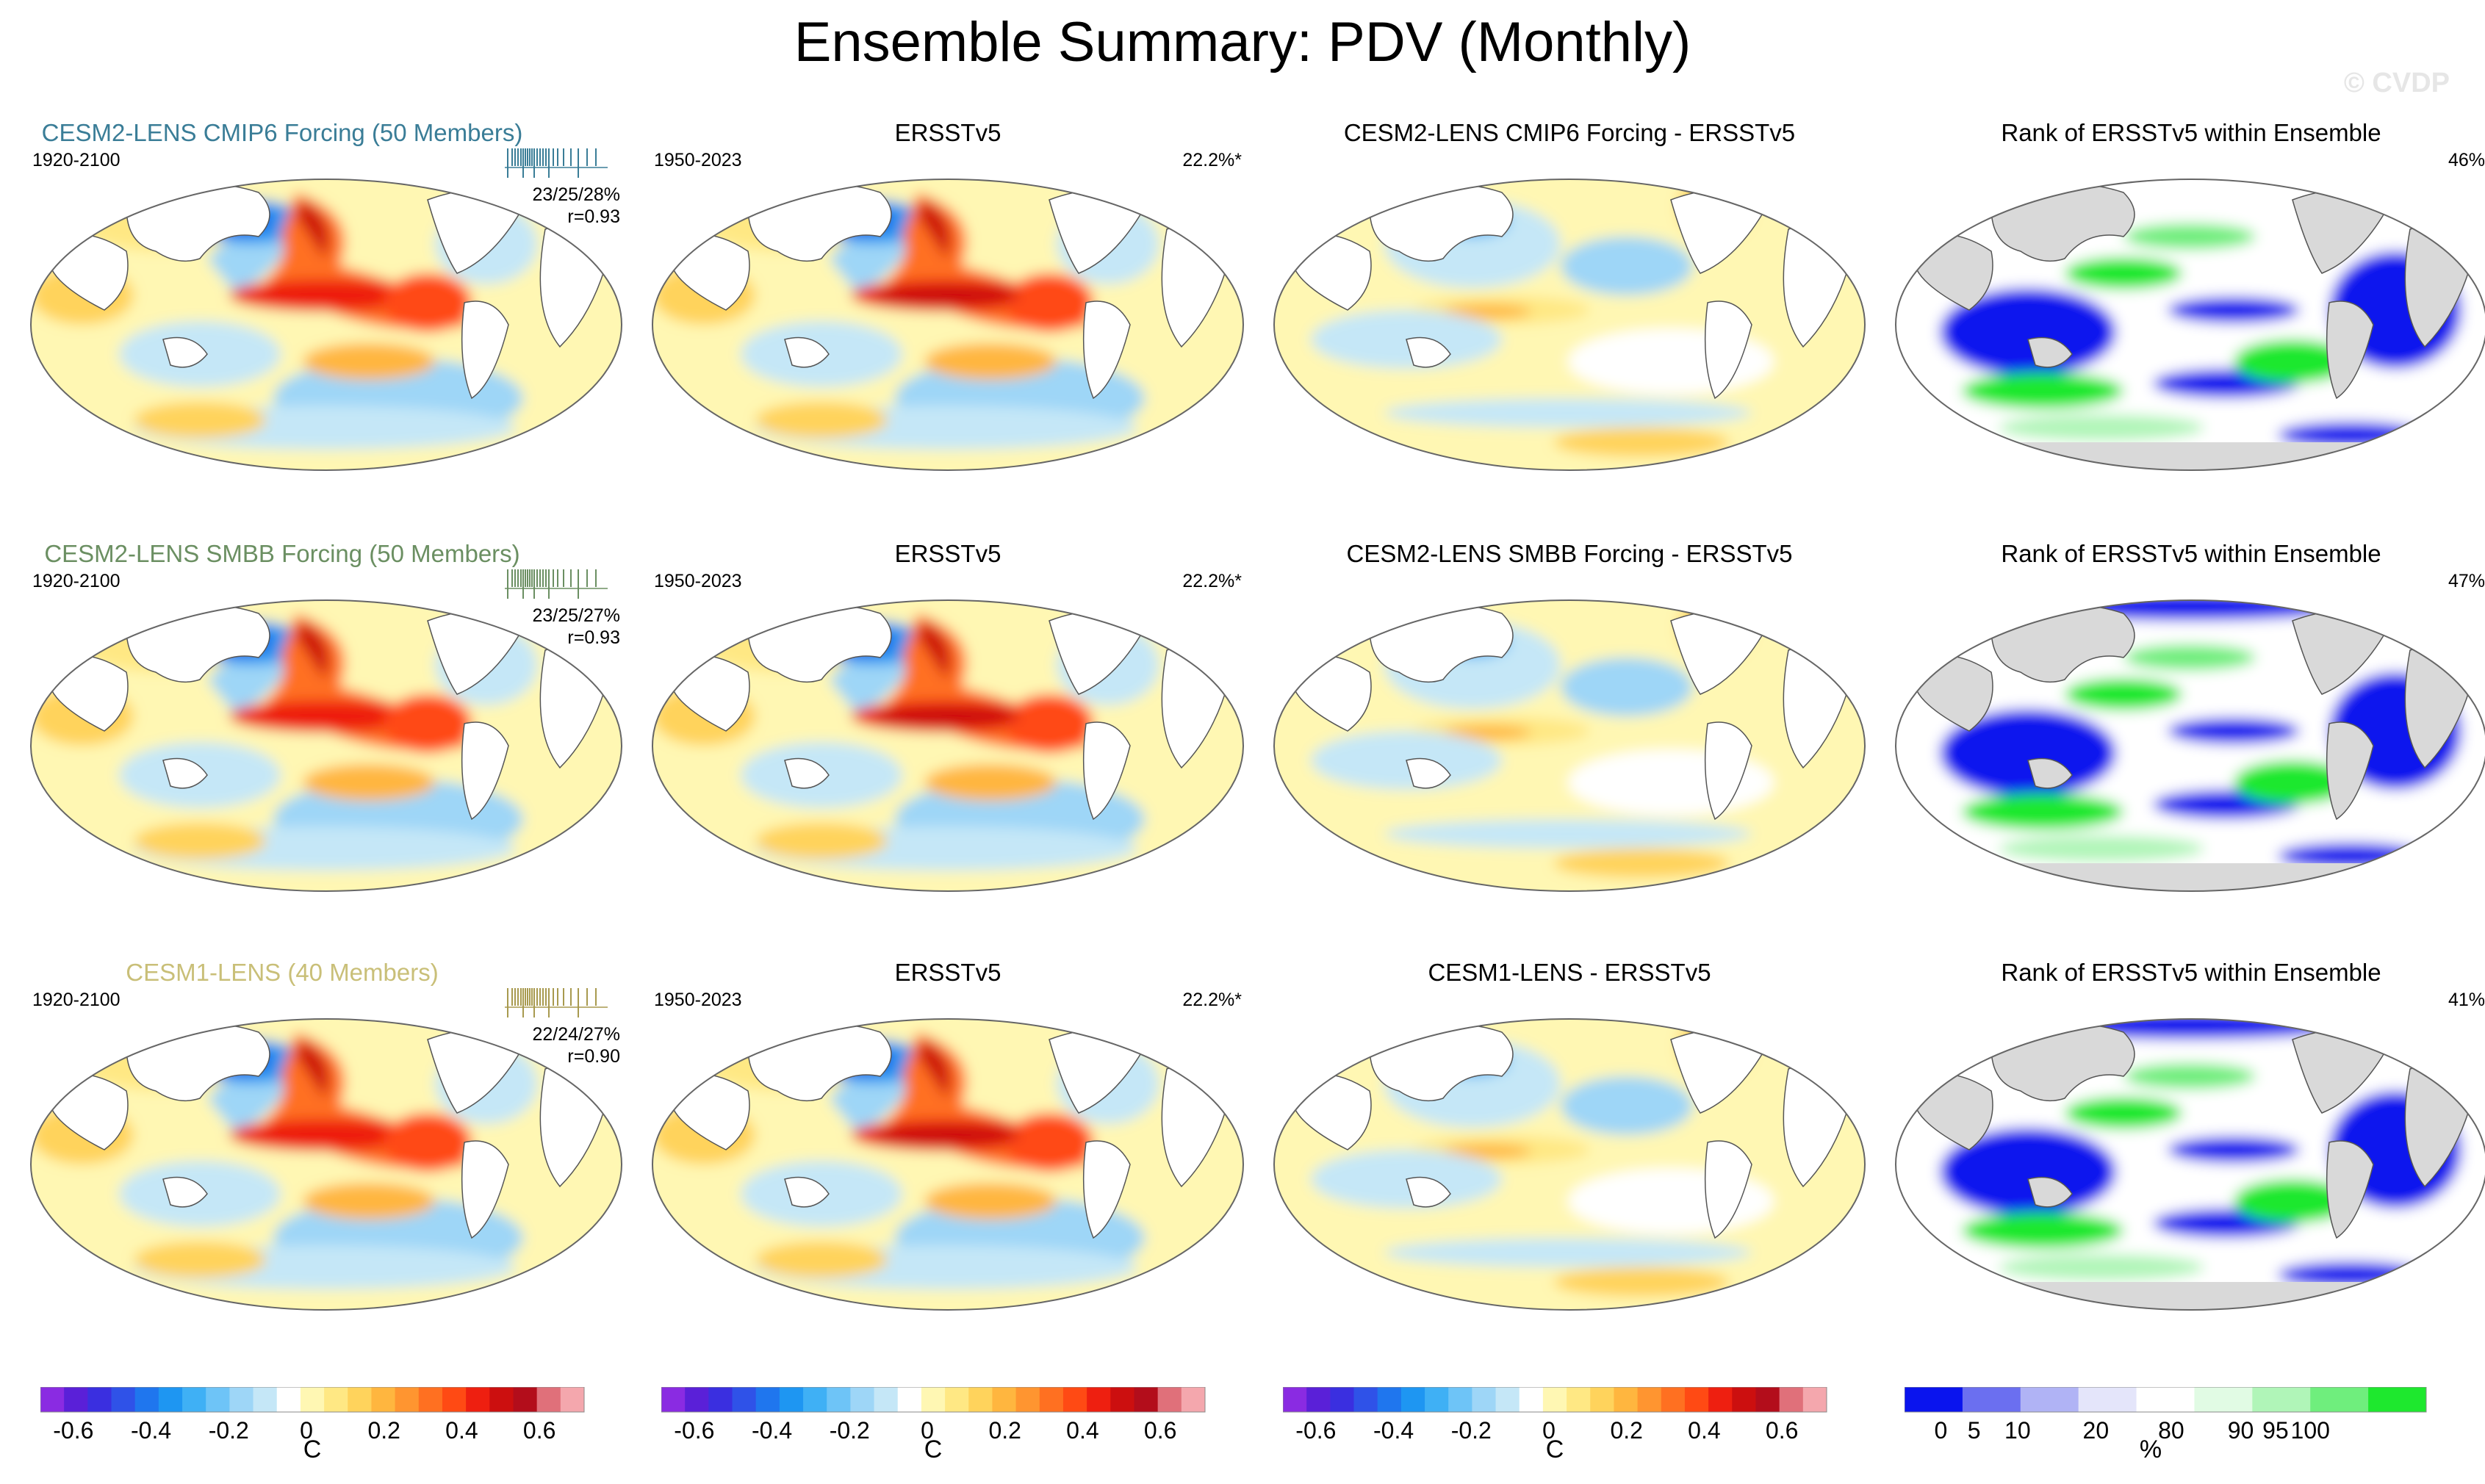  Describe the element at coordinates (282, 553) in the screenshot. I see `panel-title: CESM2-LENS SMBB Forcing (50 Members)` at that location.